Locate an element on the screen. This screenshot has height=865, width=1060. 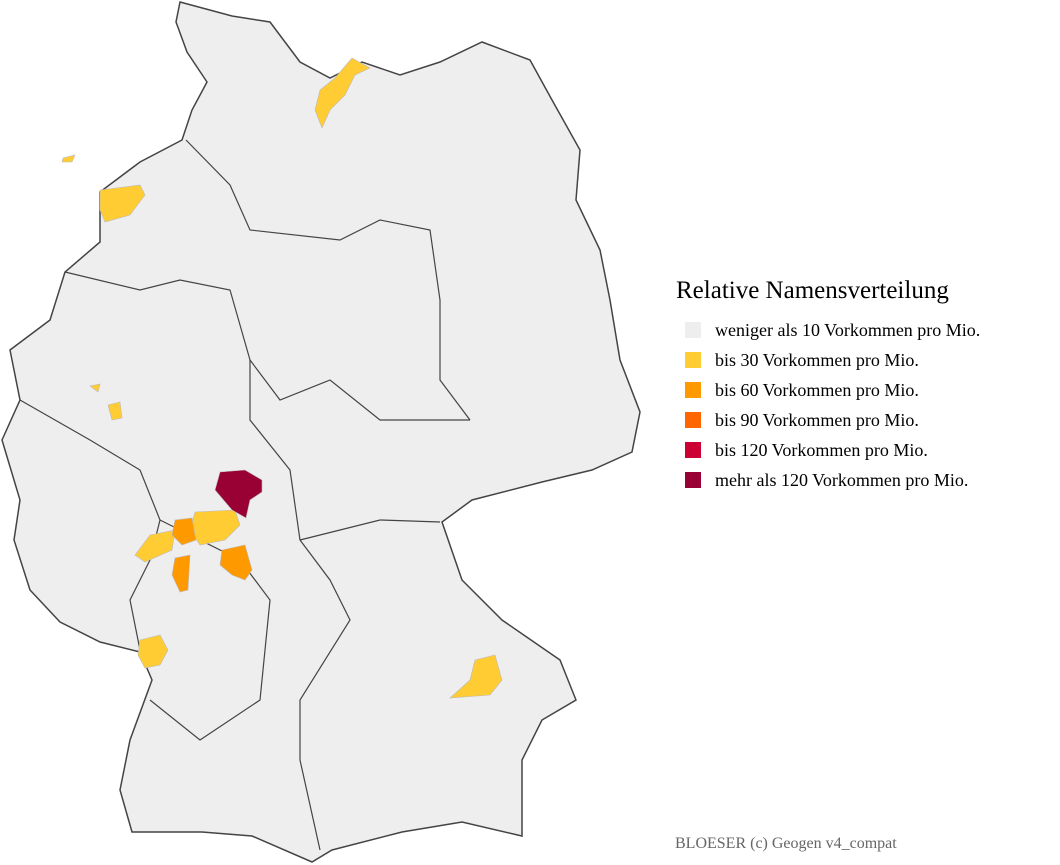
legend-title: Relative Namensverteilung is located at coordinates (812, 290).